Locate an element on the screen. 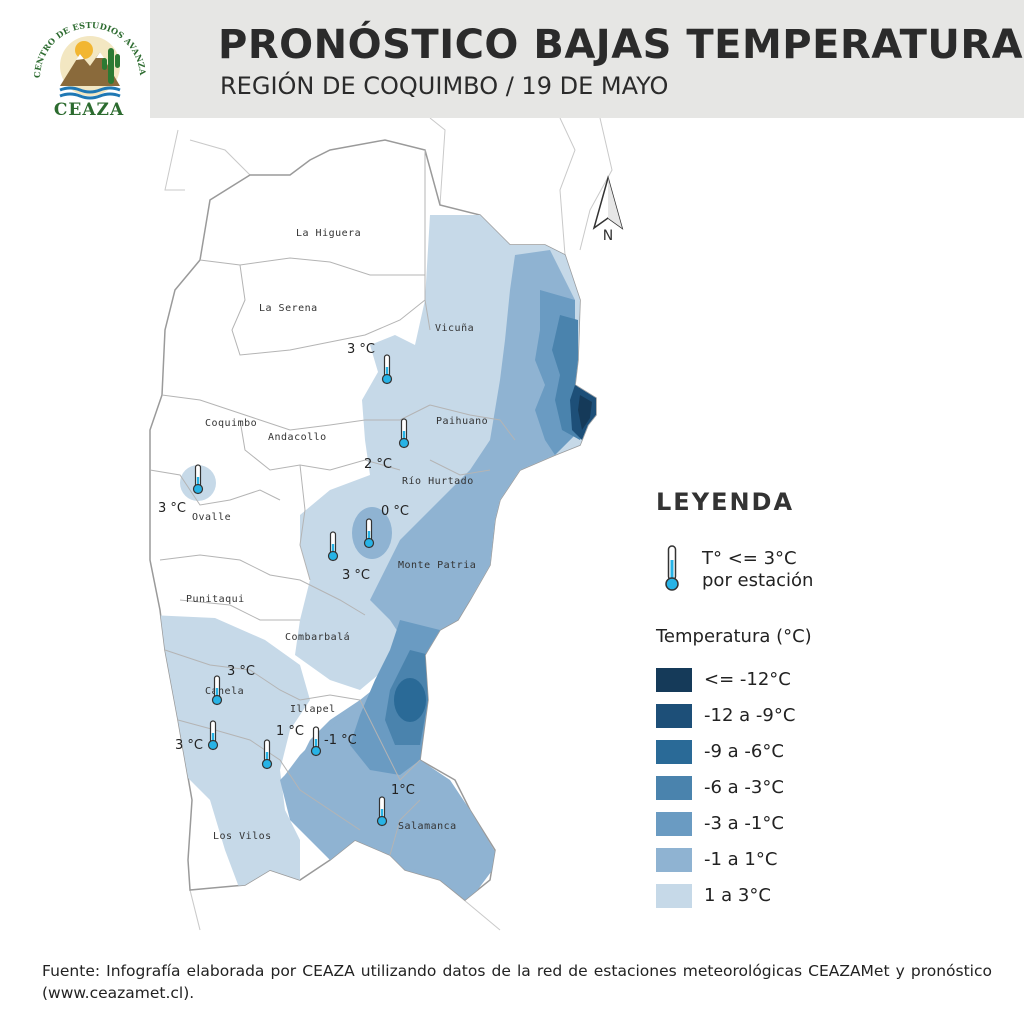 Image resolution: width=1024 pixels, height=1024 pixels. legend-label: -12 a -9°C is located at coordinates (750, 715).